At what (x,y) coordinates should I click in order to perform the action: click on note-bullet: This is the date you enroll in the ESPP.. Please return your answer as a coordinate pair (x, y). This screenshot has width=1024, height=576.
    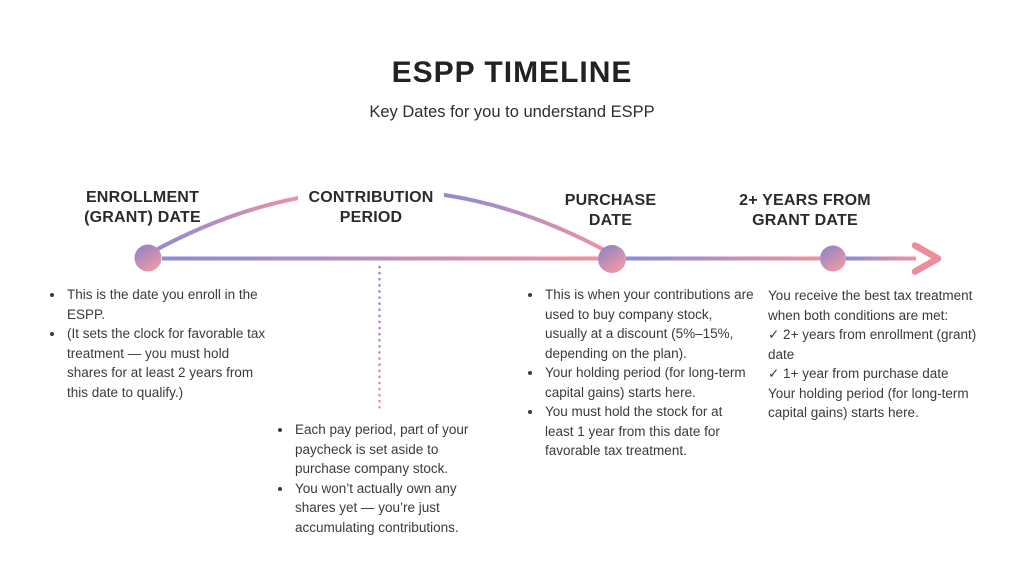
    Looking at the image, I should click on (168, 304).